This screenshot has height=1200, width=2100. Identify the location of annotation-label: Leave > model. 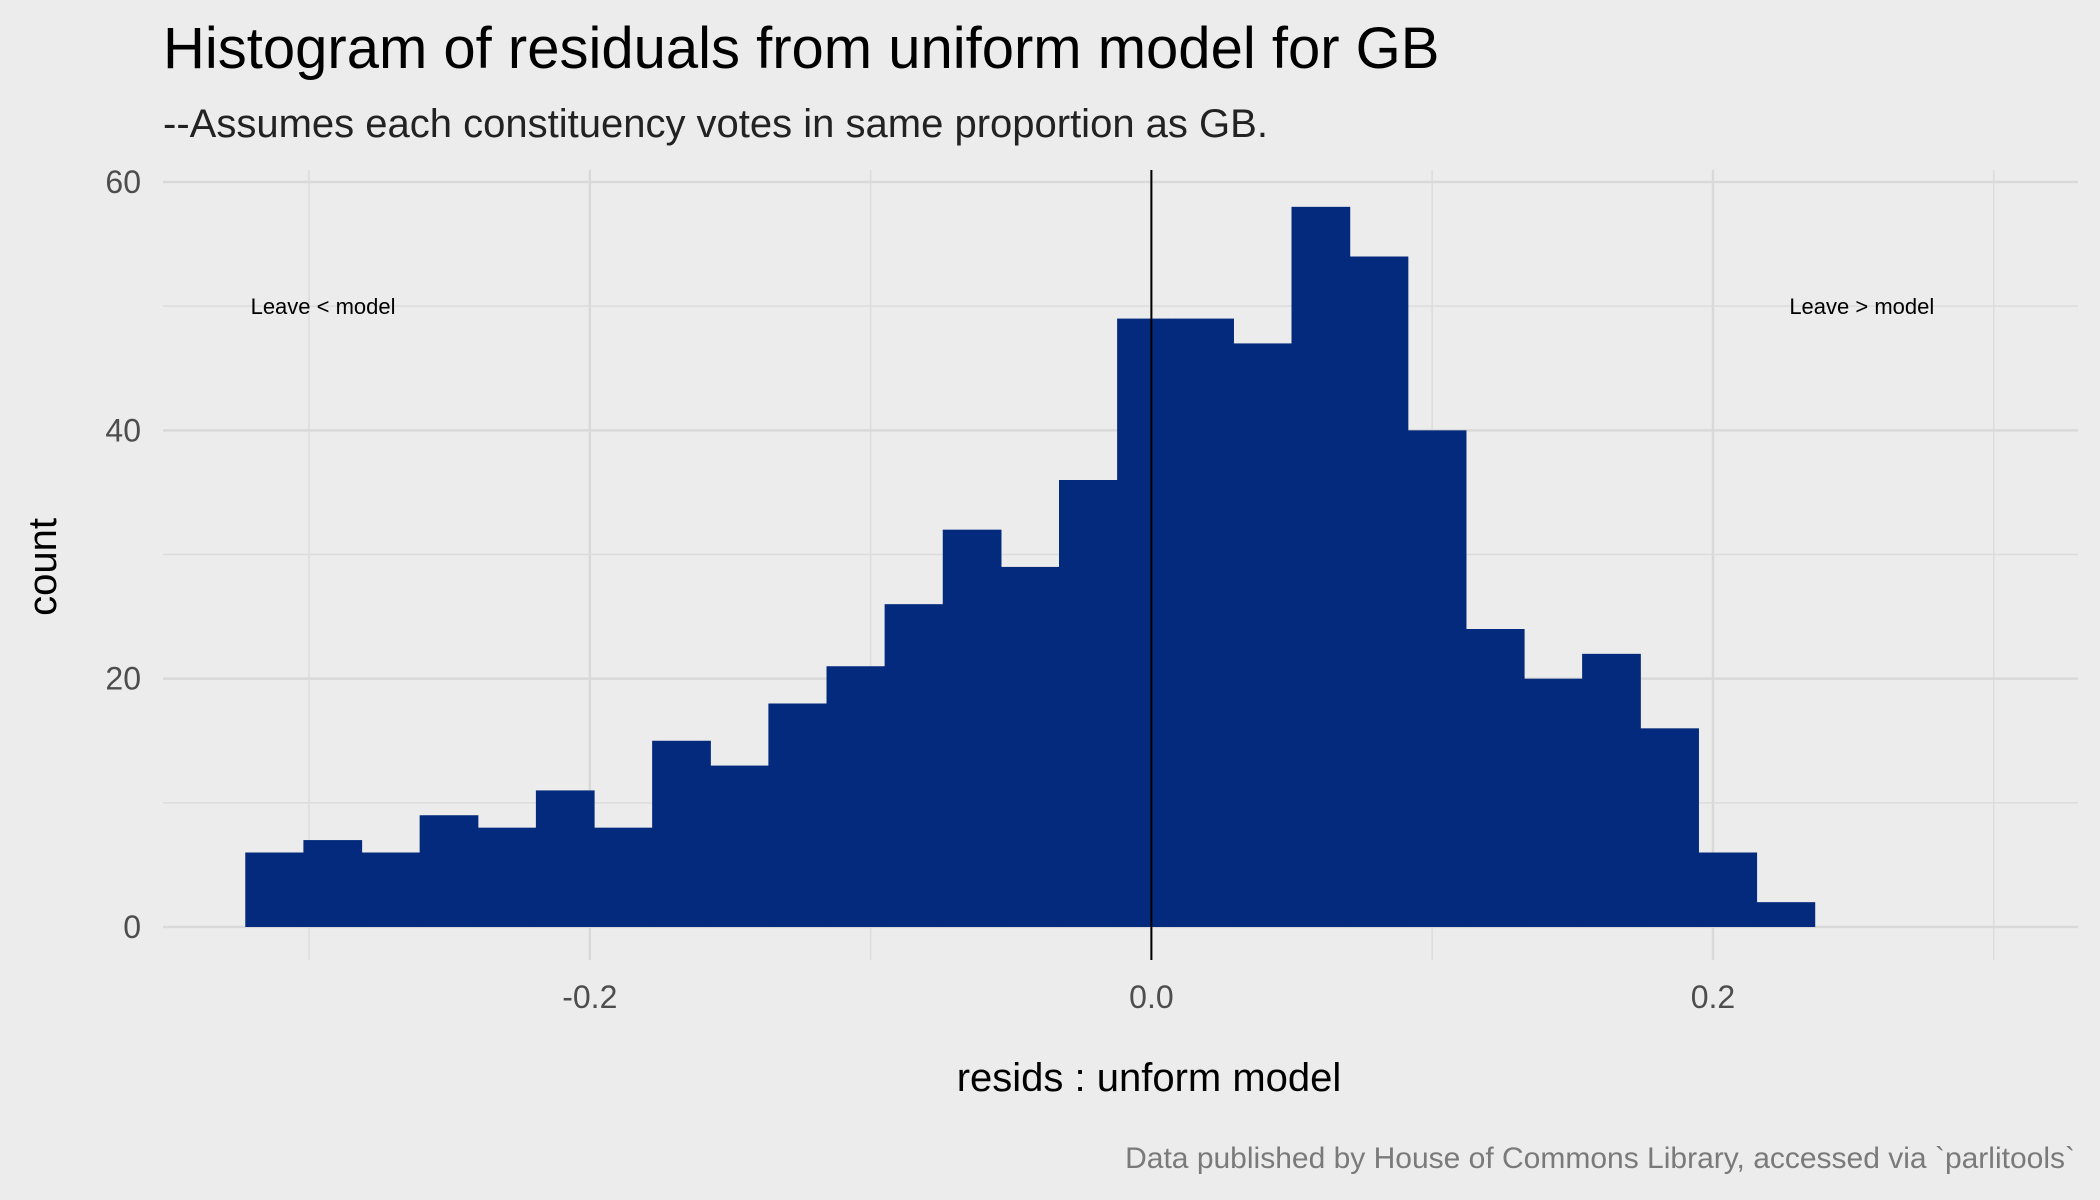
(1861, 306).